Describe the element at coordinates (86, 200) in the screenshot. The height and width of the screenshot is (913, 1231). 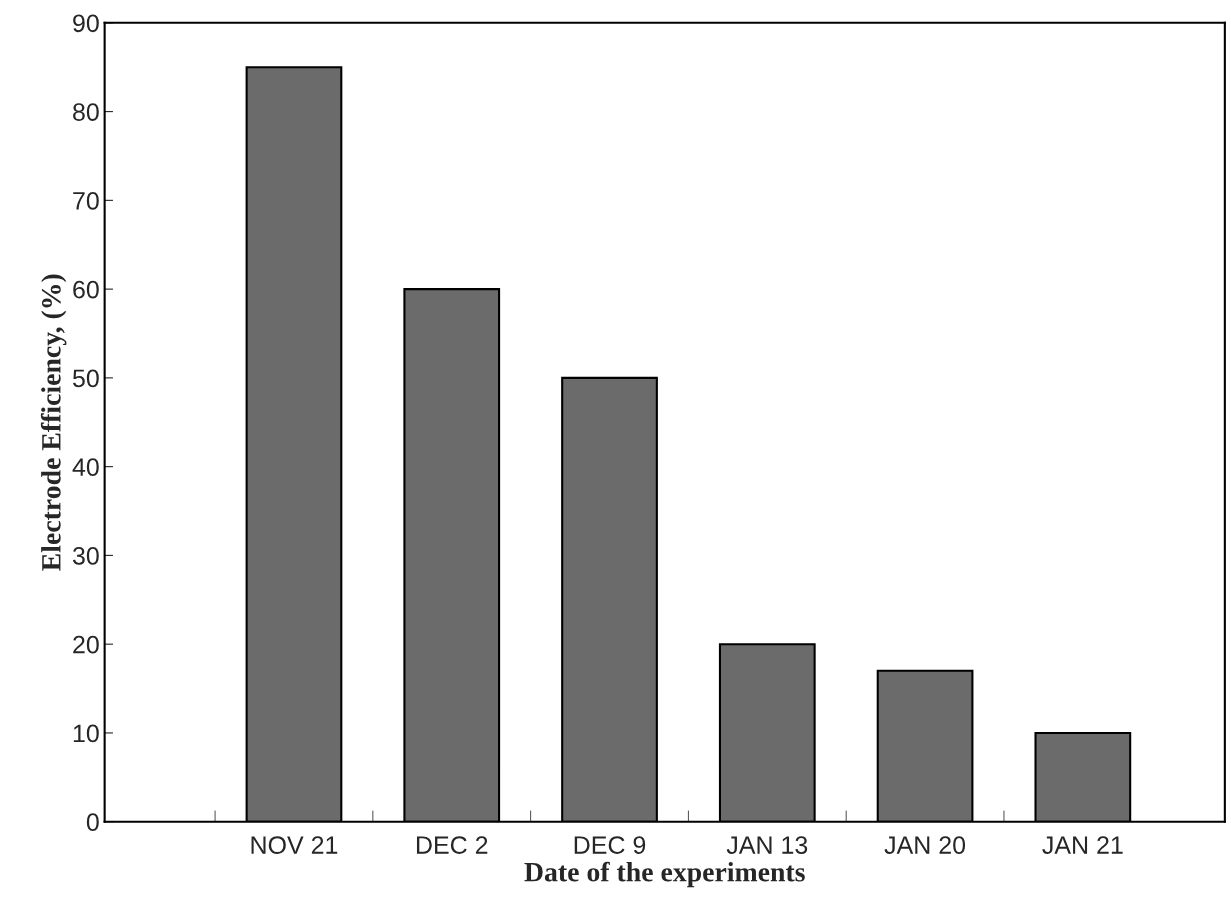
I see `y-tick-label: 70` at that location.